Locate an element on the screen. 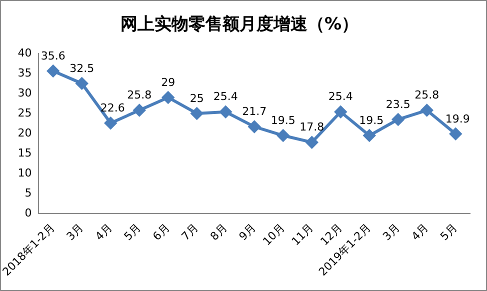  x-tick-label: 11月 is located at coordinates (302, 234).